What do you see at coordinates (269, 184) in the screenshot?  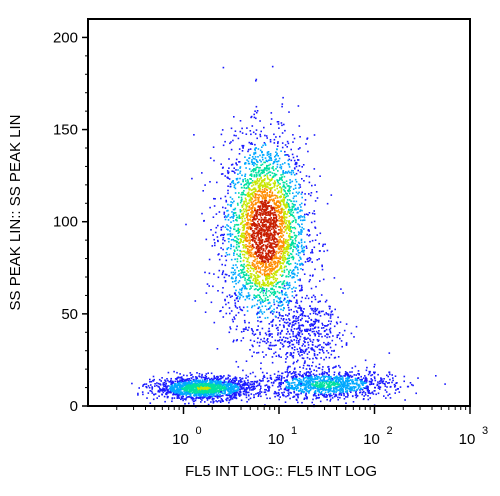 I see `data-point-0-2093` at bounding box center [269, 184].